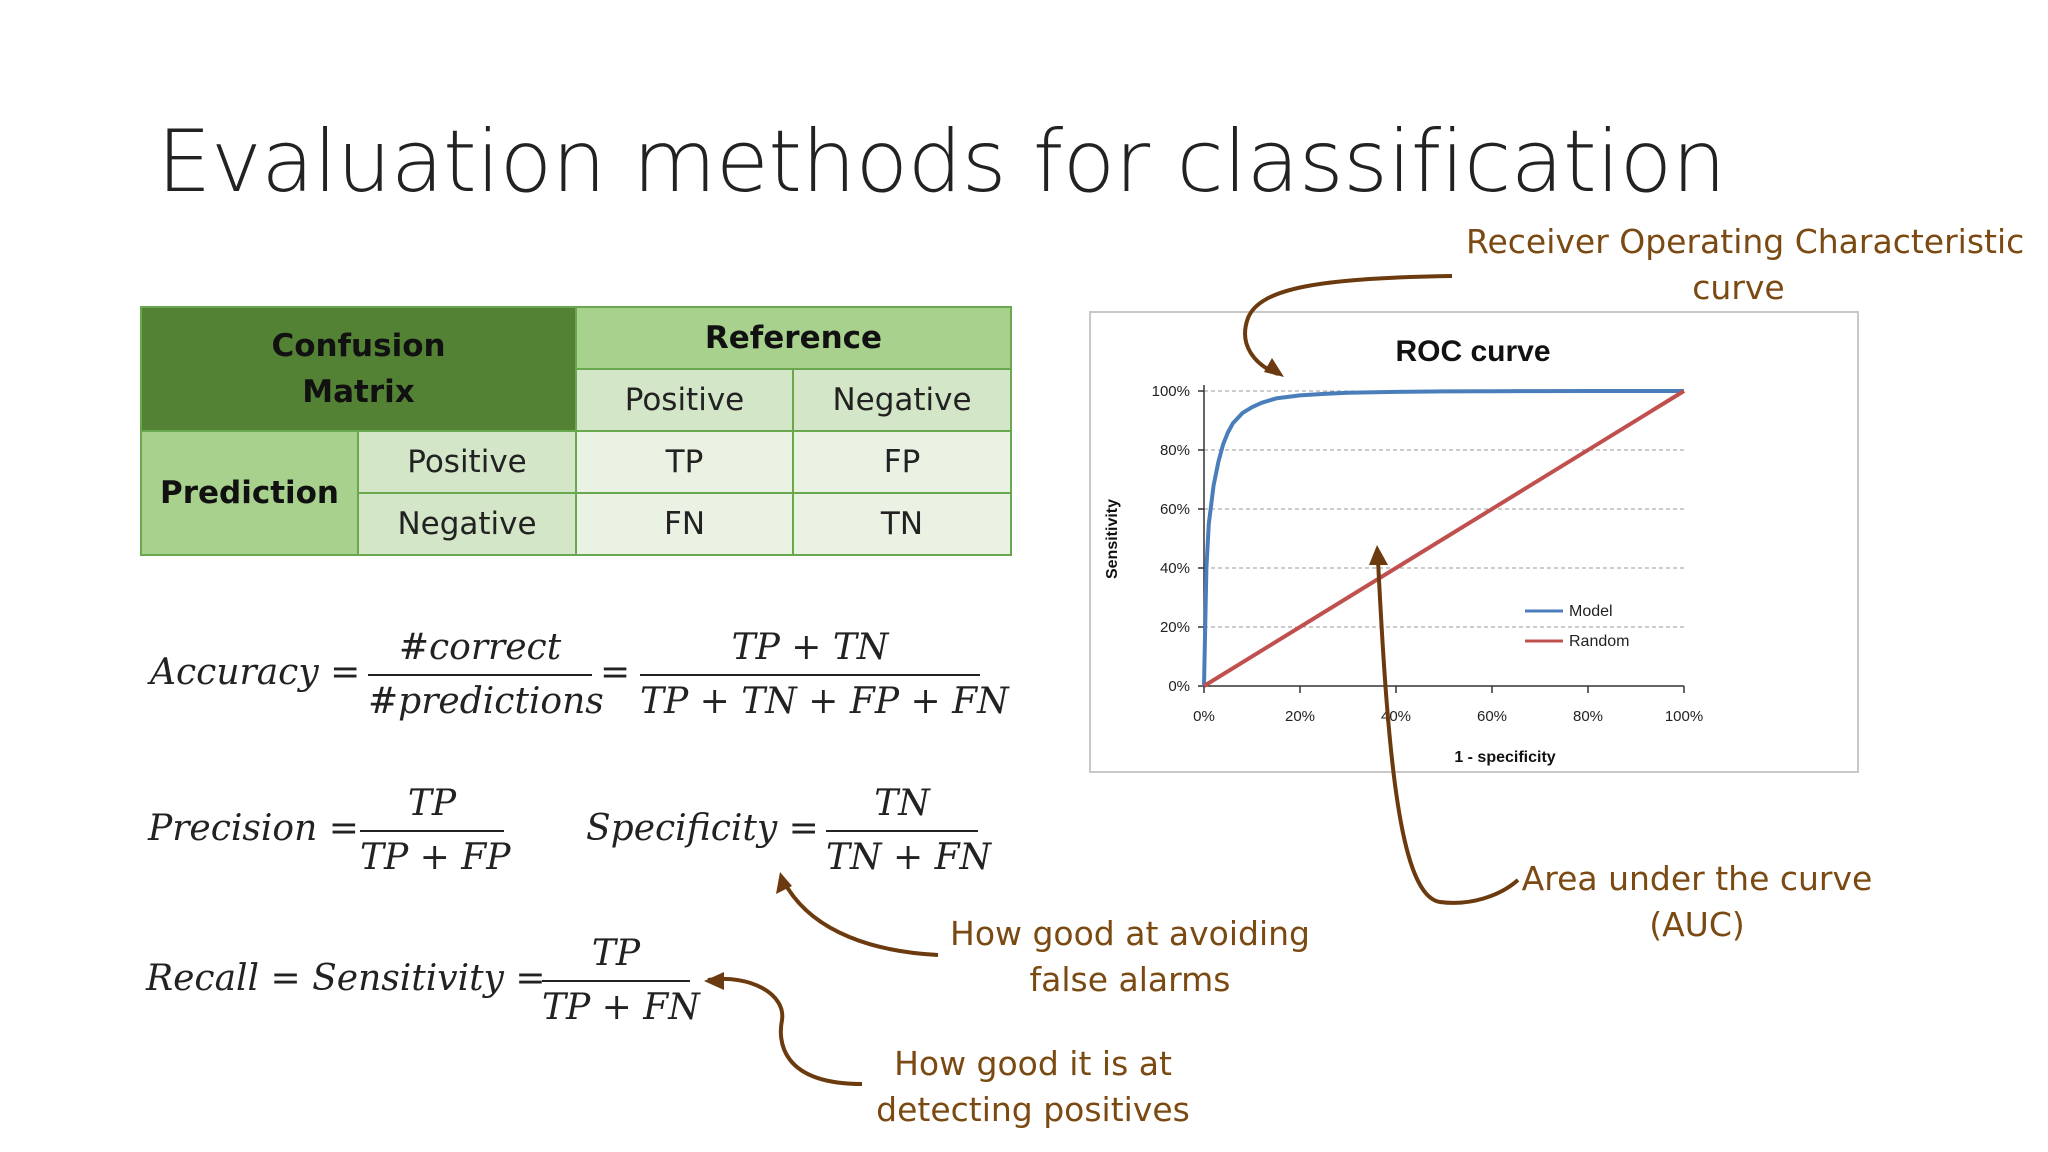 This screenshot has height=1152, width=2048. Describe the element at coordinates (1738, 287) in the screenshot. I see `roc-annotation-line-2: curve` at that location.